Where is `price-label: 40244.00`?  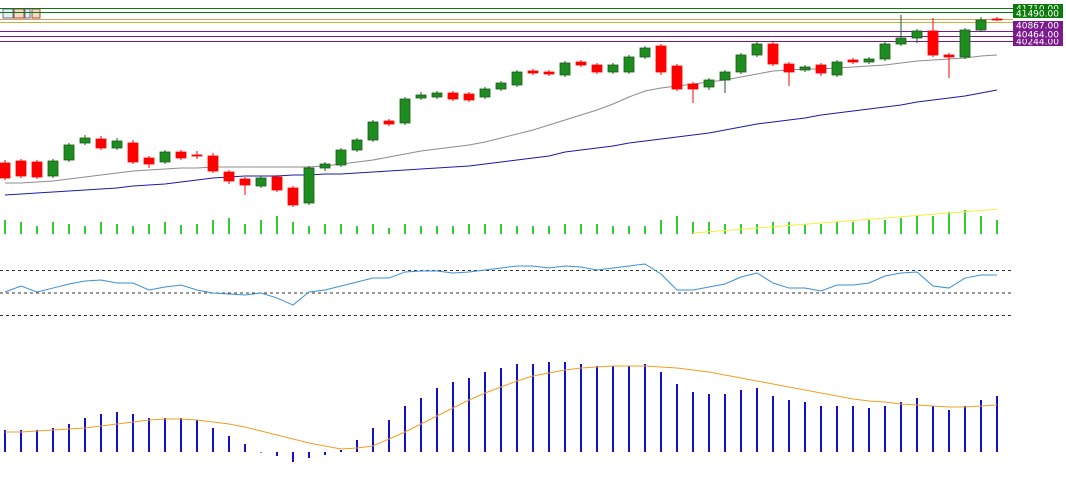 price-label: 40244.00 is located at coordinates (1037, 42).